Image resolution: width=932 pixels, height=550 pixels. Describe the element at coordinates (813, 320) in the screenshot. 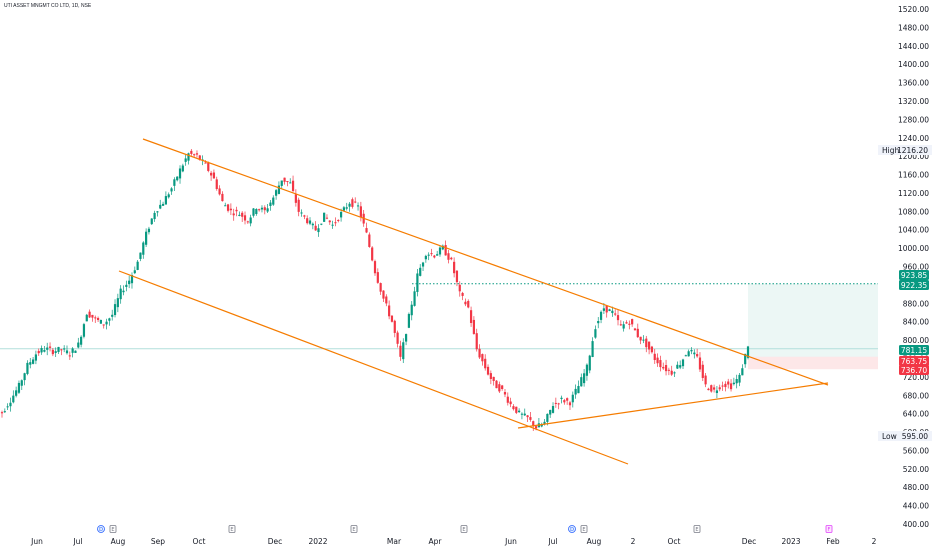

I see `target-zone` at that location.